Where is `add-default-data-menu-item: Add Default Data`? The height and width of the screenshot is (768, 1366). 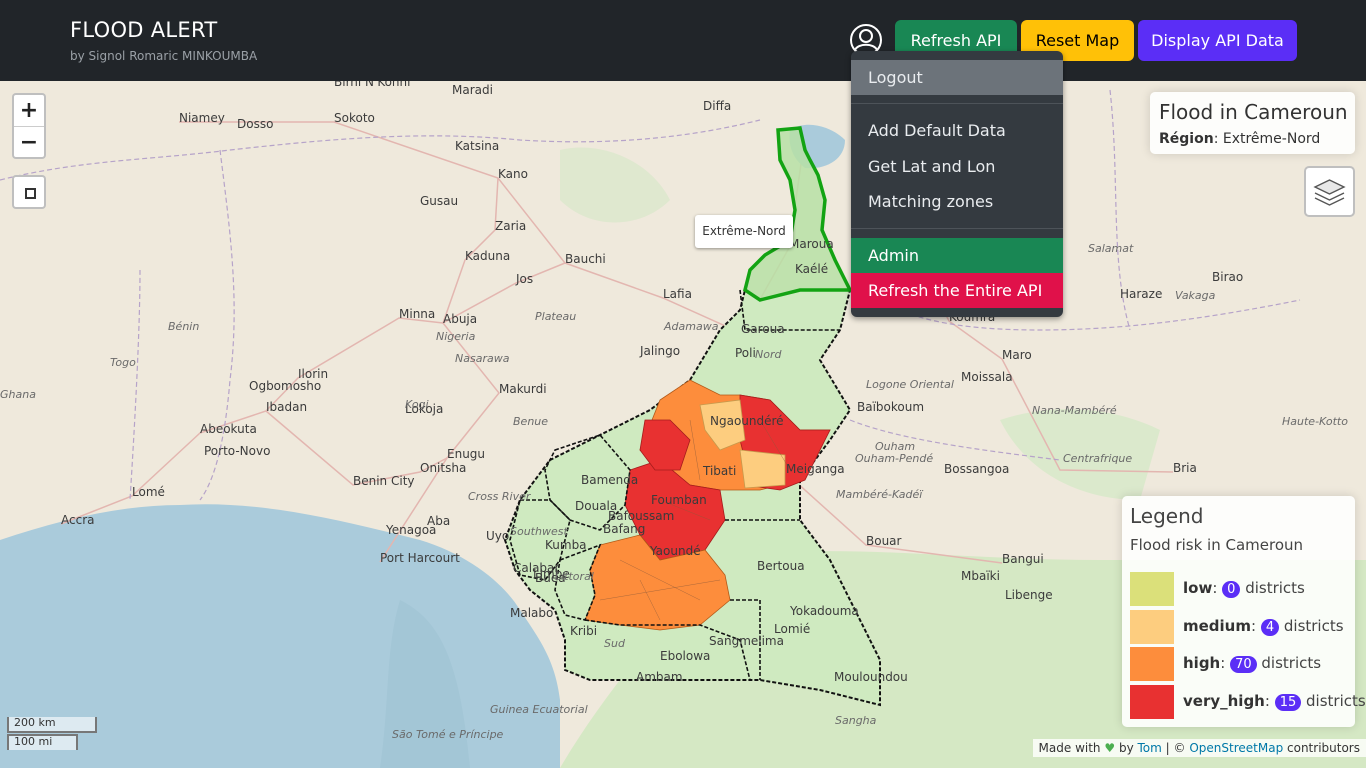 add-default-data-menu-item: Add Default Data is located at coordinates (937, 130).